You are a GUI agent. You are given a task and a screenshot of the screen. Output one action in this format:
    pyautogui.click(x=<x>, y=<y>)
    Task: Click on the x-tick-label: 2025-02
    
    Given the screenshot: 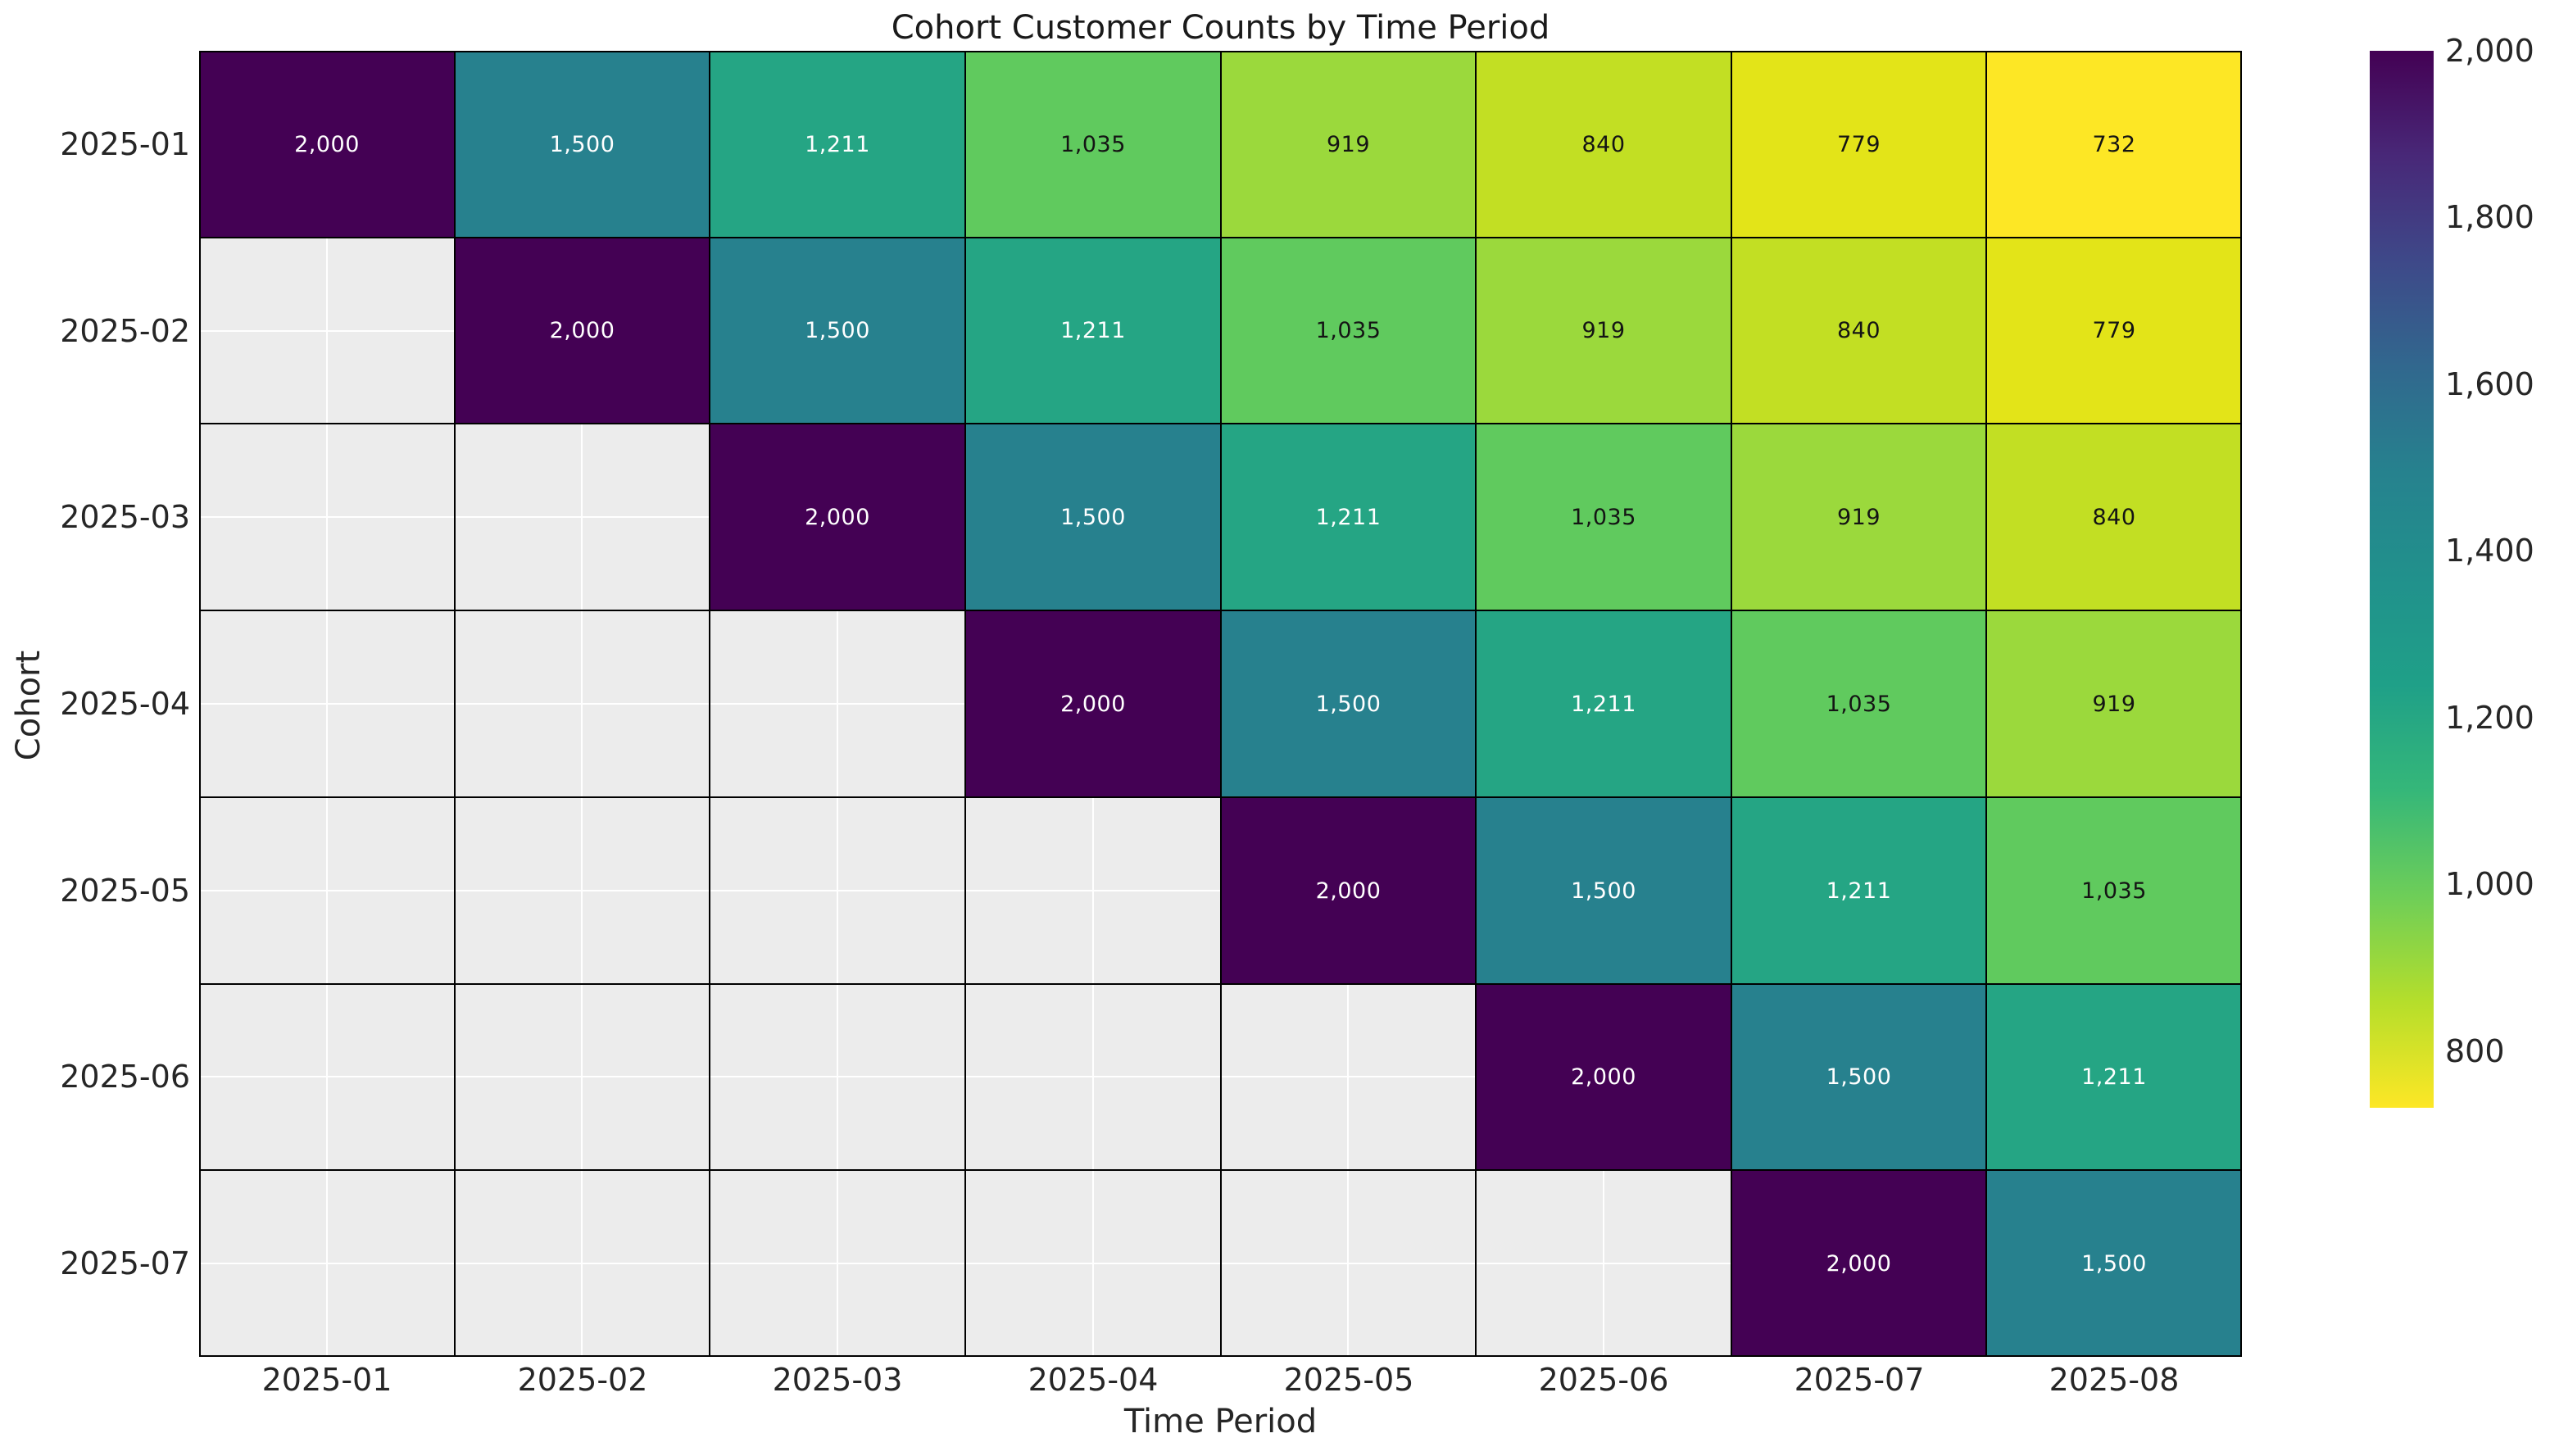 What is the action you would take?
    pyautogui.click(x=582, y=1380)
    